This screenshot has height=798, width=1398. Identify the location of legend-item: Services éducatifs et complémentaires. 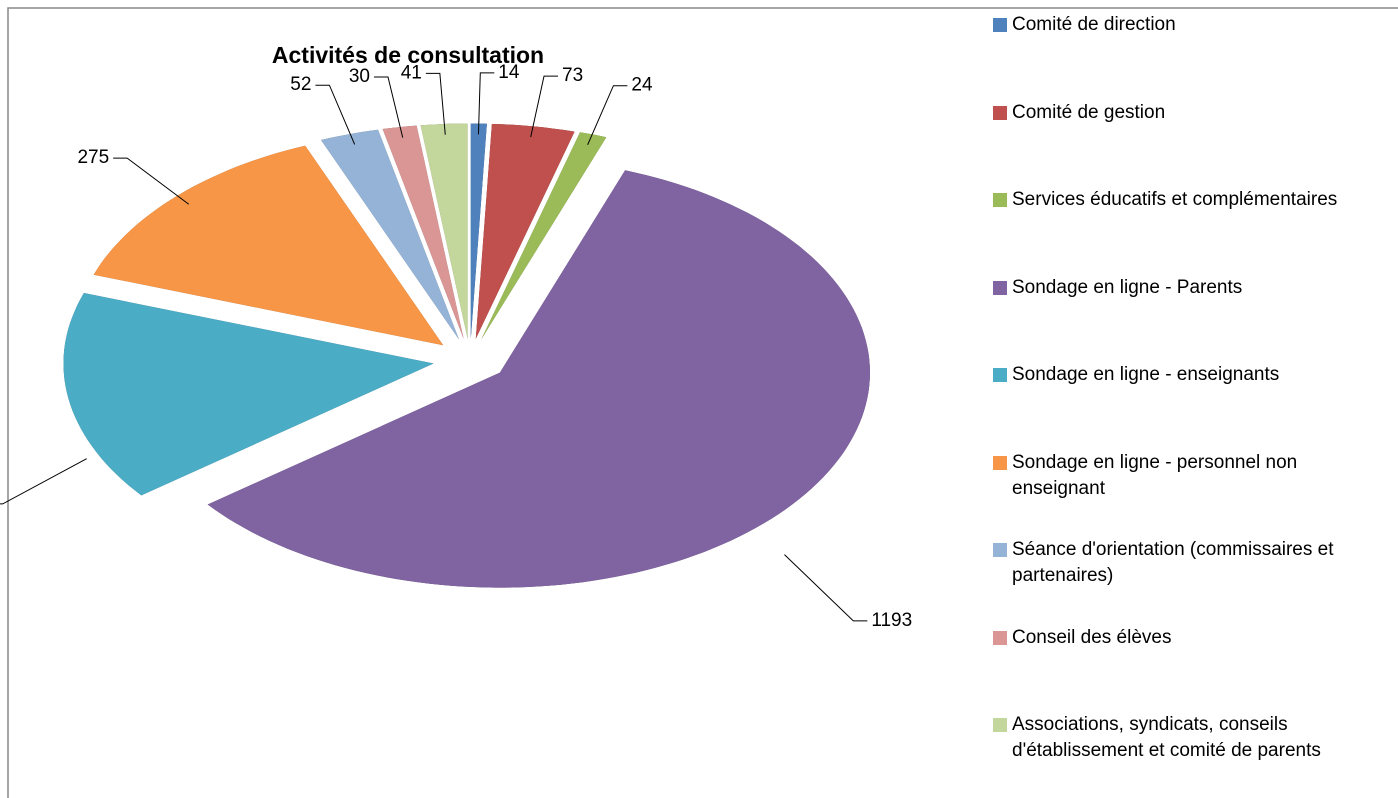
(1190, 200).